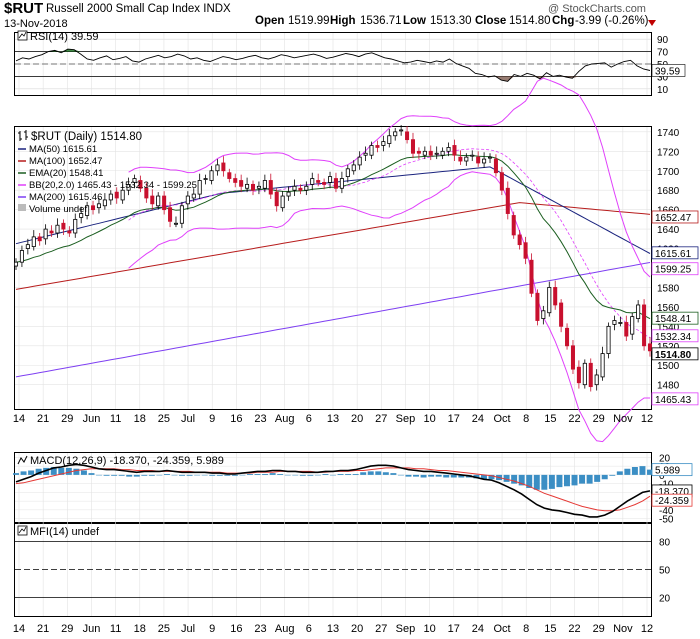 This screenshot has width=700, height=639. I want to click on close-label: Close, so click(491, 21).